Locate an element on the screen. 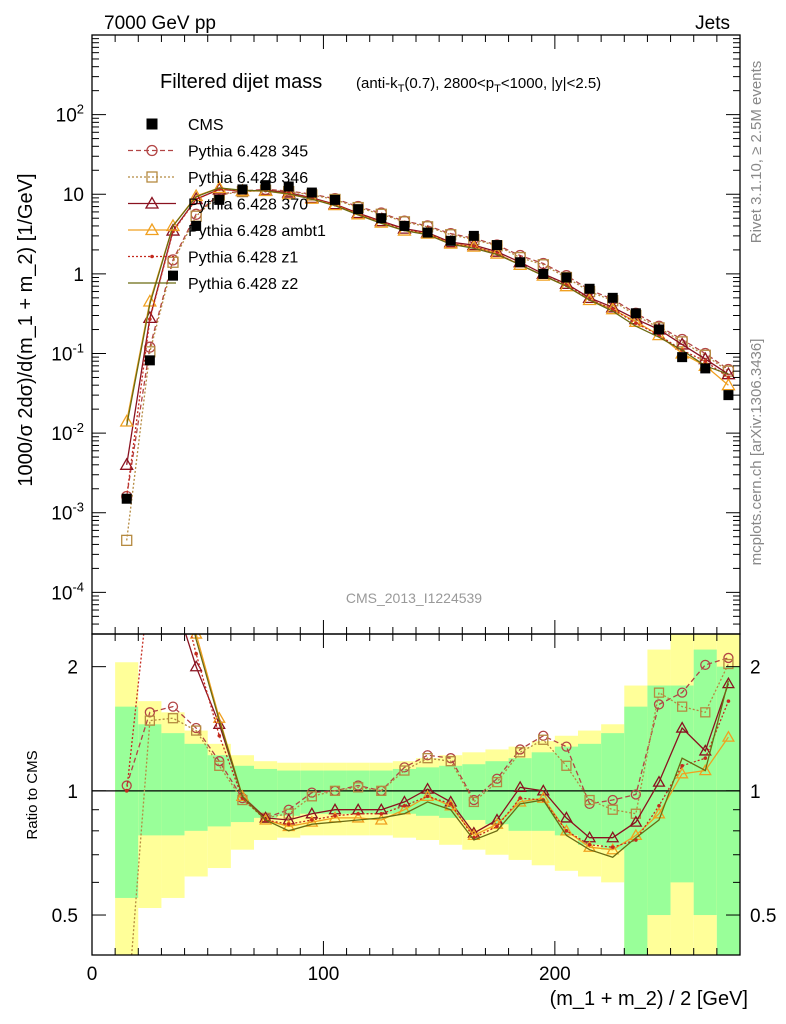 The height and width of the screenshot is (1024, 786). y-tick-label: 10-1 is located at coordinates (67, 352).